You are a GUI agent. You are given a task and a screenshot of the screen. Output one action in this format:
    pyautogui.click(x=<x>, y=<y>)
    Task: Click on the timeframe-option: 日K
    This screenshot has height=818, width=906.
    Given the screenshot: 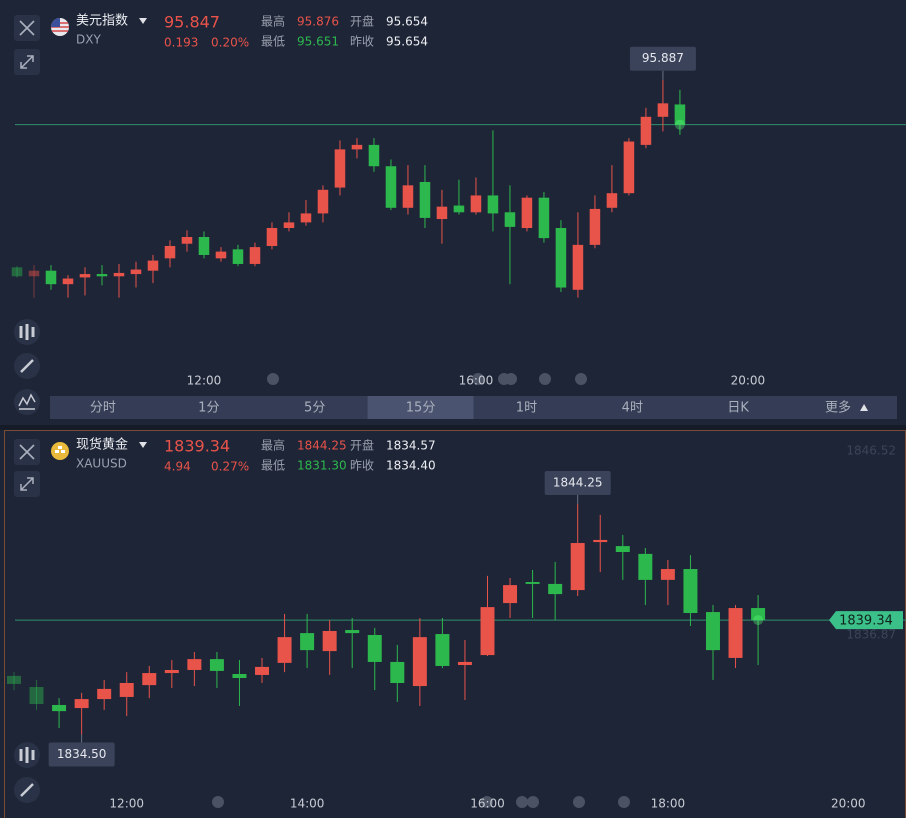 What is the action you would take?
    pyautogui.click(x=738, y=408)
    